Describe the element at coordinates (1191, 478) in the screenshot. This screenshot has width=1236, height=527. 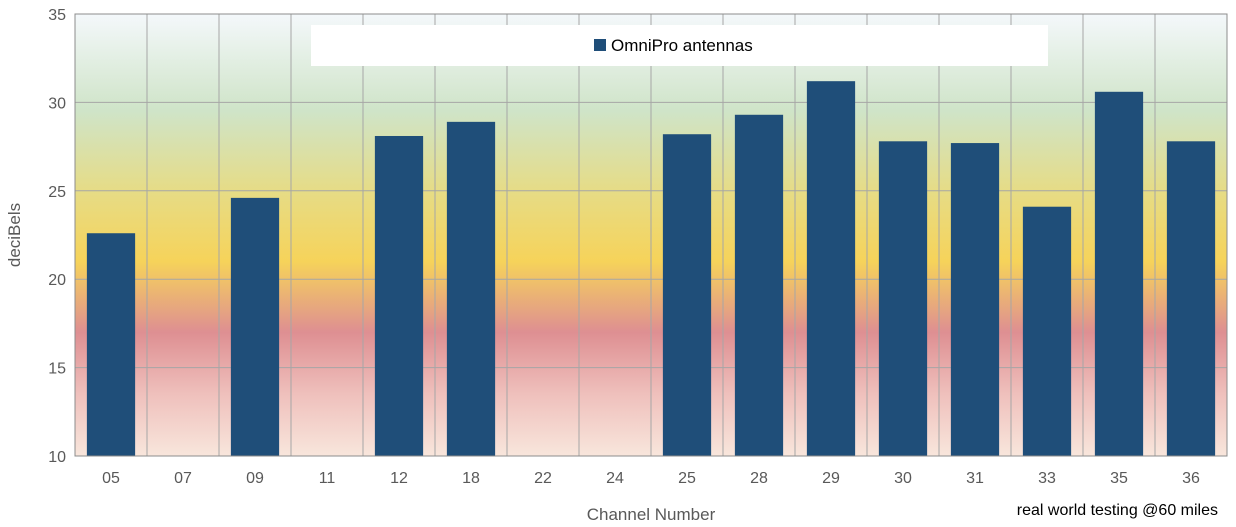
I see `x-tick-label: 36` at that location.